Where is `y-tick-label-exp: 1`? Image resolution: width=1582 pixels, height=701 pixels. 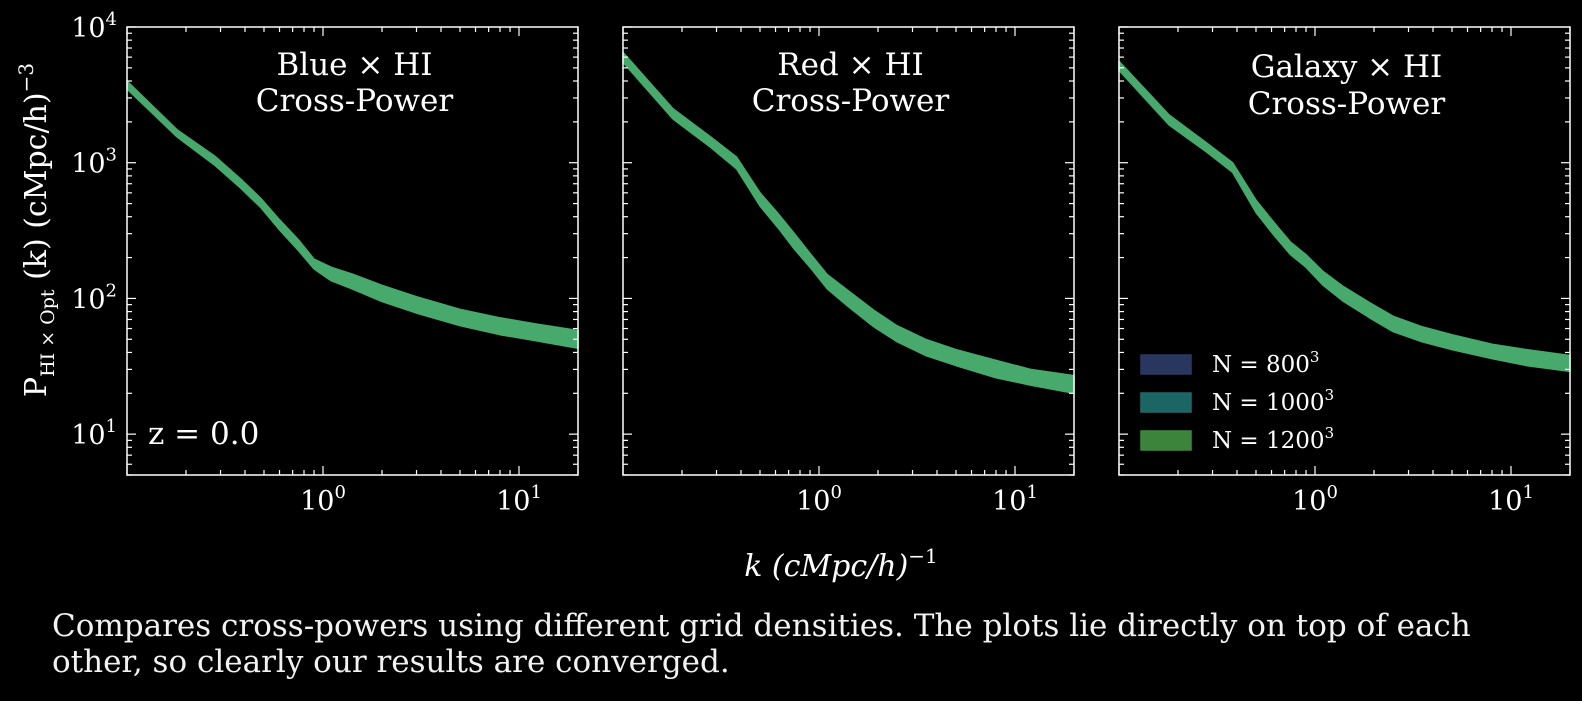
y-tick-label-exp: 1 is located at coordinates (111, 426).